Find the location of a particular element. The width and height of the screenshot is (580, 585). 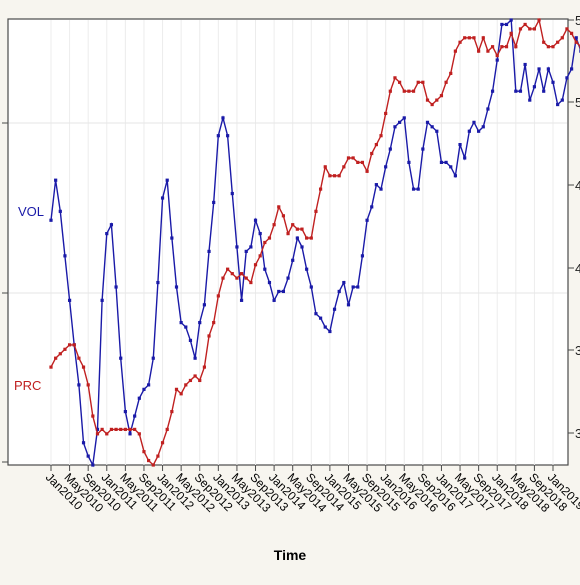

right-axis-tick-label: 4 is located at coordinates (577, 268).